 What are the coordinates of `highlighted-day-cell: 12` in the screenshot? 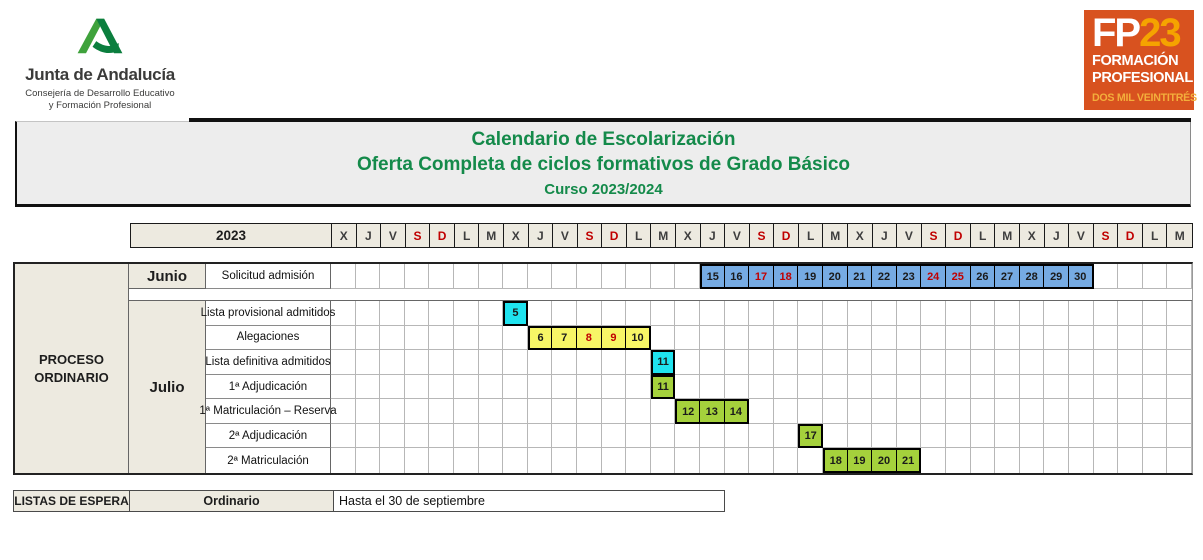 It's located at (687, 411).